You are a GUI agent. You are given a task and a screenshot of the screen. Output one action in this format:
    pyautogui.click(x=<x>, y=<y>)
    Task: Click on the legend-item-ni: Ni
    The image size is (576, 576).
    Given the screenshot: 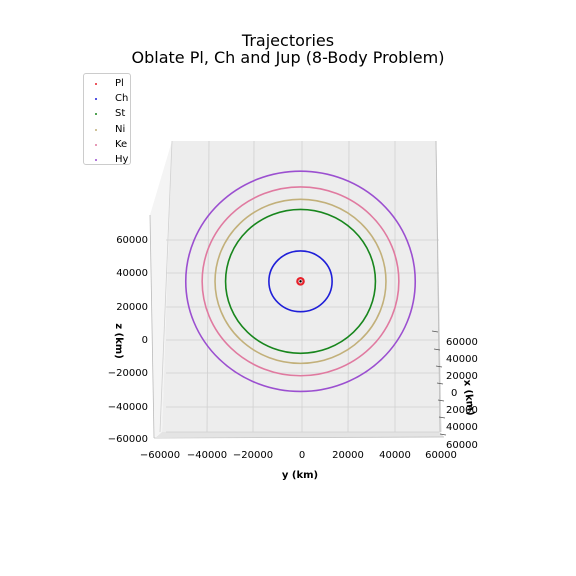 What is the action you would take?
    pyautogui.click(x=107, y=130)
    